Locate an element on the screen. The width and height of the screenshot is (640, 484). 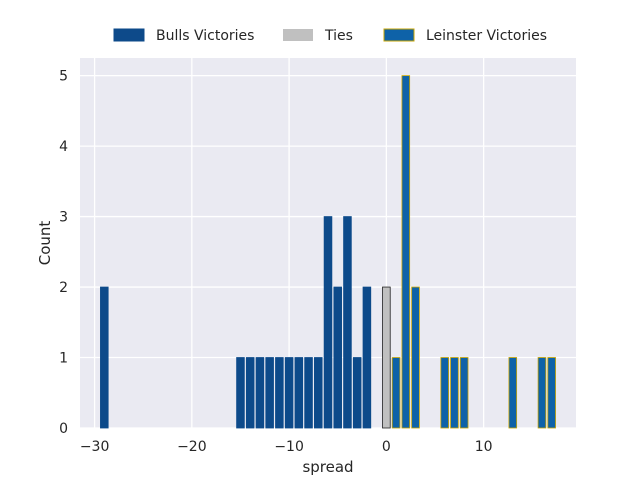
x-tick-label: 10 is located at coordinates (484, 447).